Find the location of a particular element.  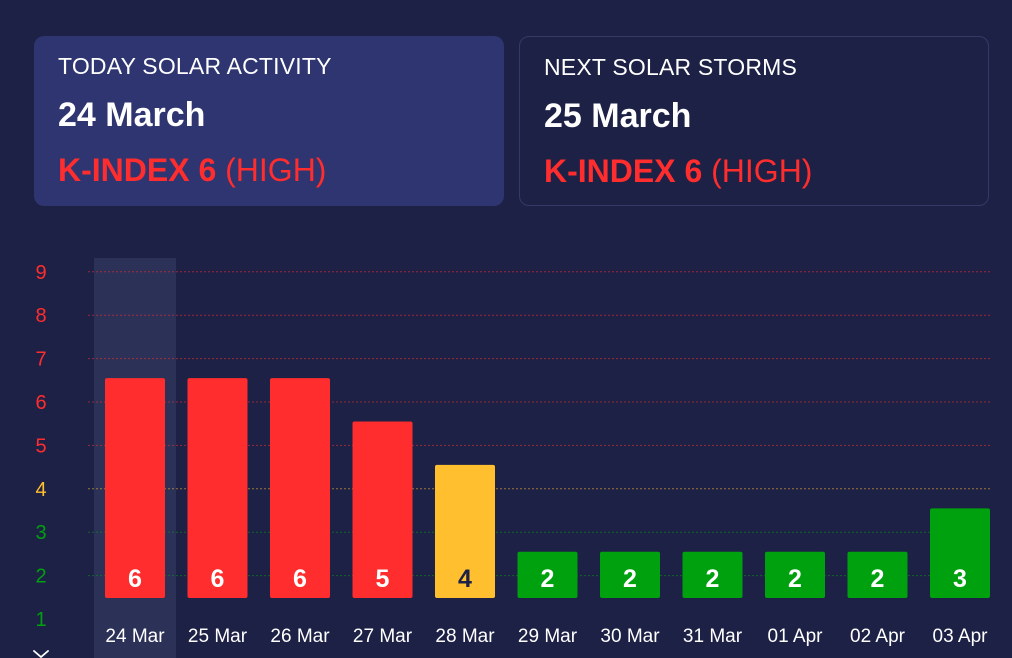

x-tick-label: 26 Mar is located at coordinates (300, 636).